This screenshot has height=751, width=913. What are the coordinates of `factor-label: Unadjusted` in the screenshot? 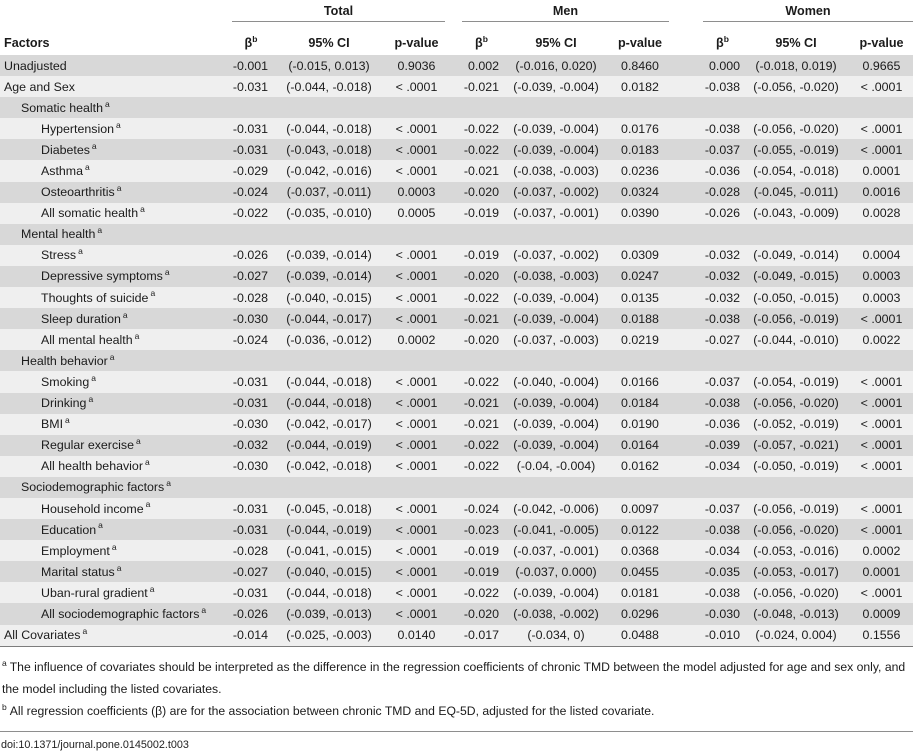 It's located at (35, 65).